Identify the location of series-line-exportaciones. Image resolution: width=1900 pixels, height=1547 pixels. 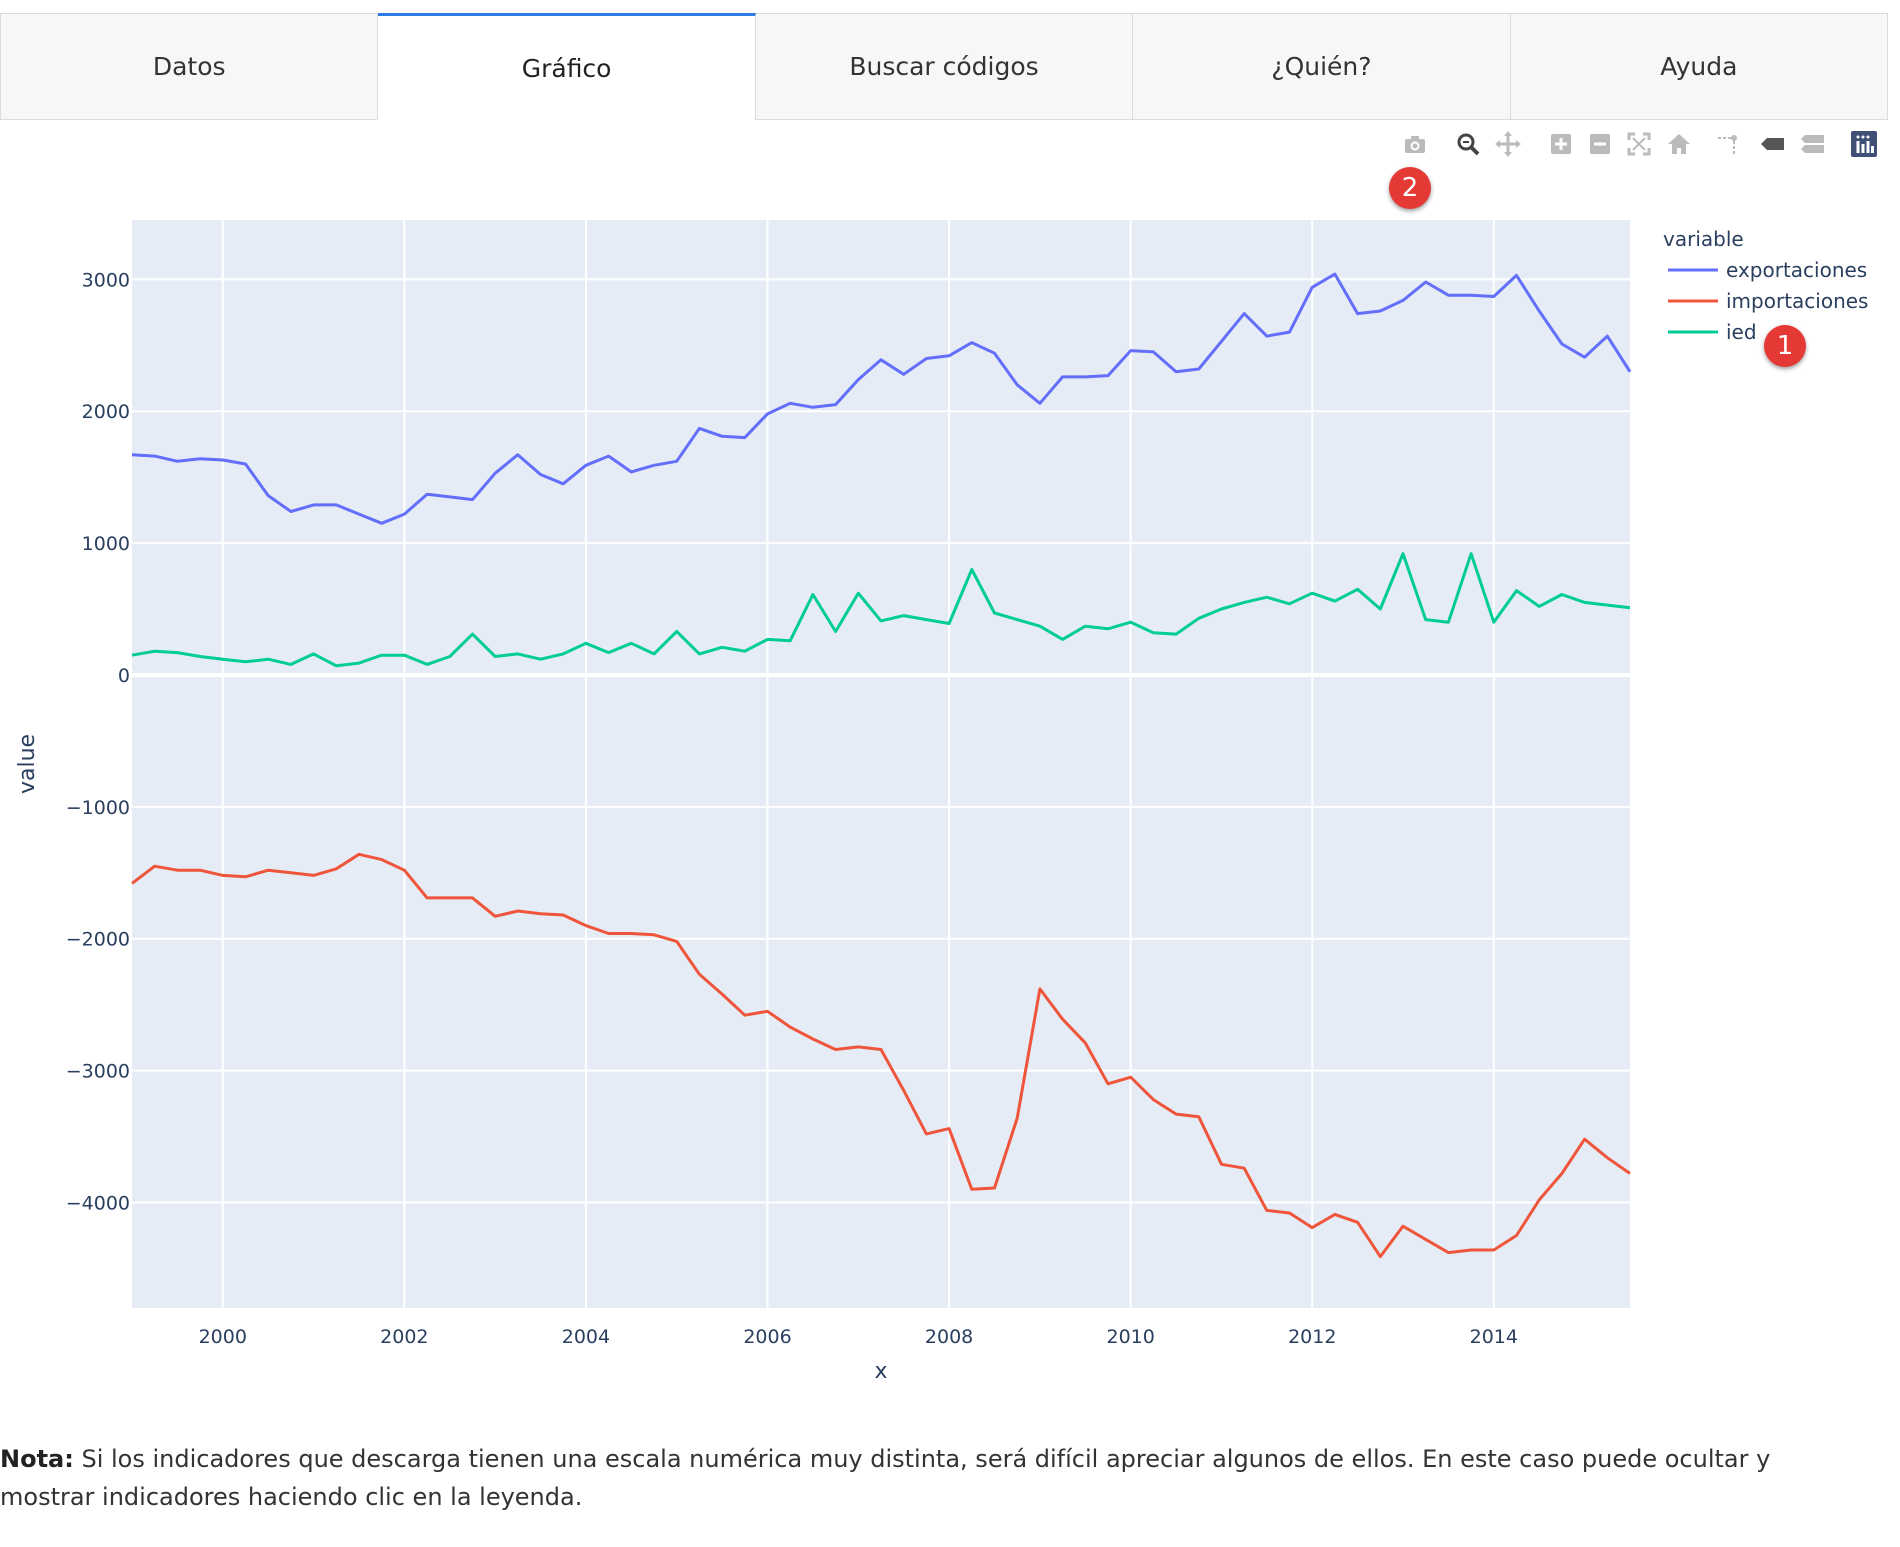
(881, 398).